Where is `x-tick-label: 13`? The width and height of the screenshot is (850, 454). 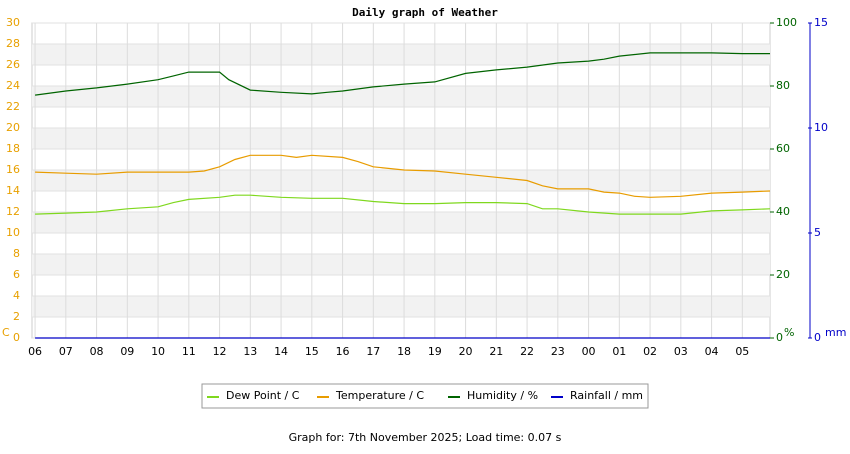 x-tick-label: 13 is located at coordinates (250, 351).